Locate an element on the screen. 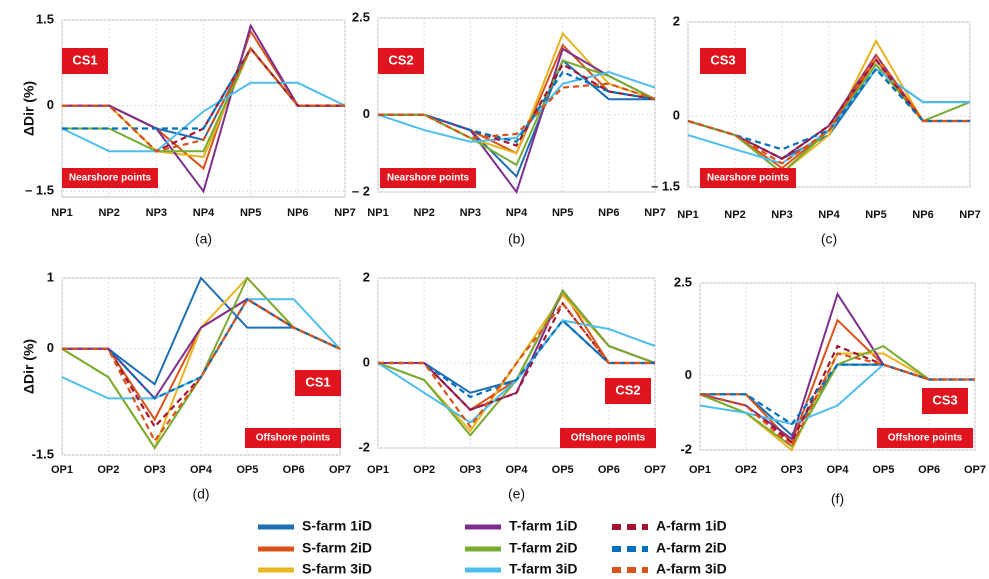 This screenshot has height=579, width=989. series-line: T-farm 2iD is located at coordinates (517, 113).